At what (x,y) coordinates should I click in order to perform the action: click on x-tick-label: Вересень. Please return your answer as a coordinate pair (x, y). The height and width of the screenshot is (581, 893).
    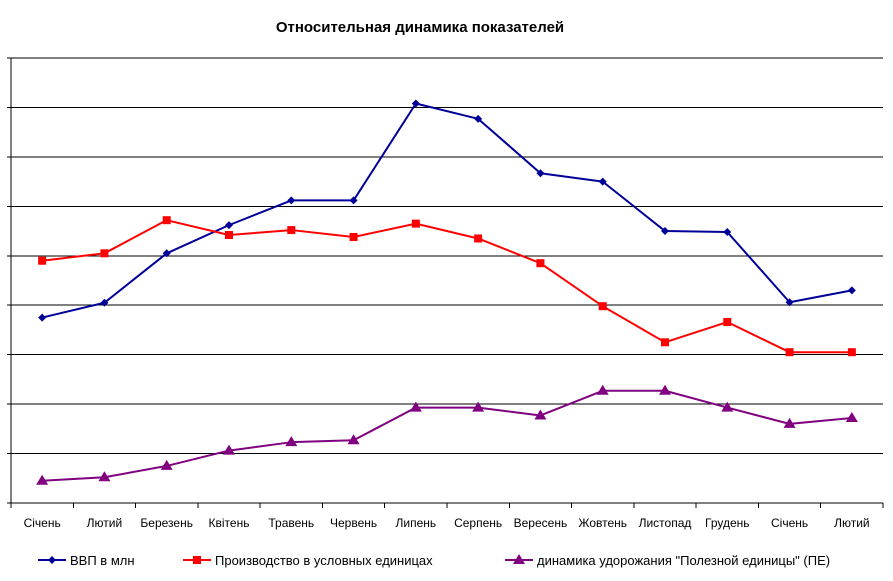
    Looking at the image, I should click on (541, 523).